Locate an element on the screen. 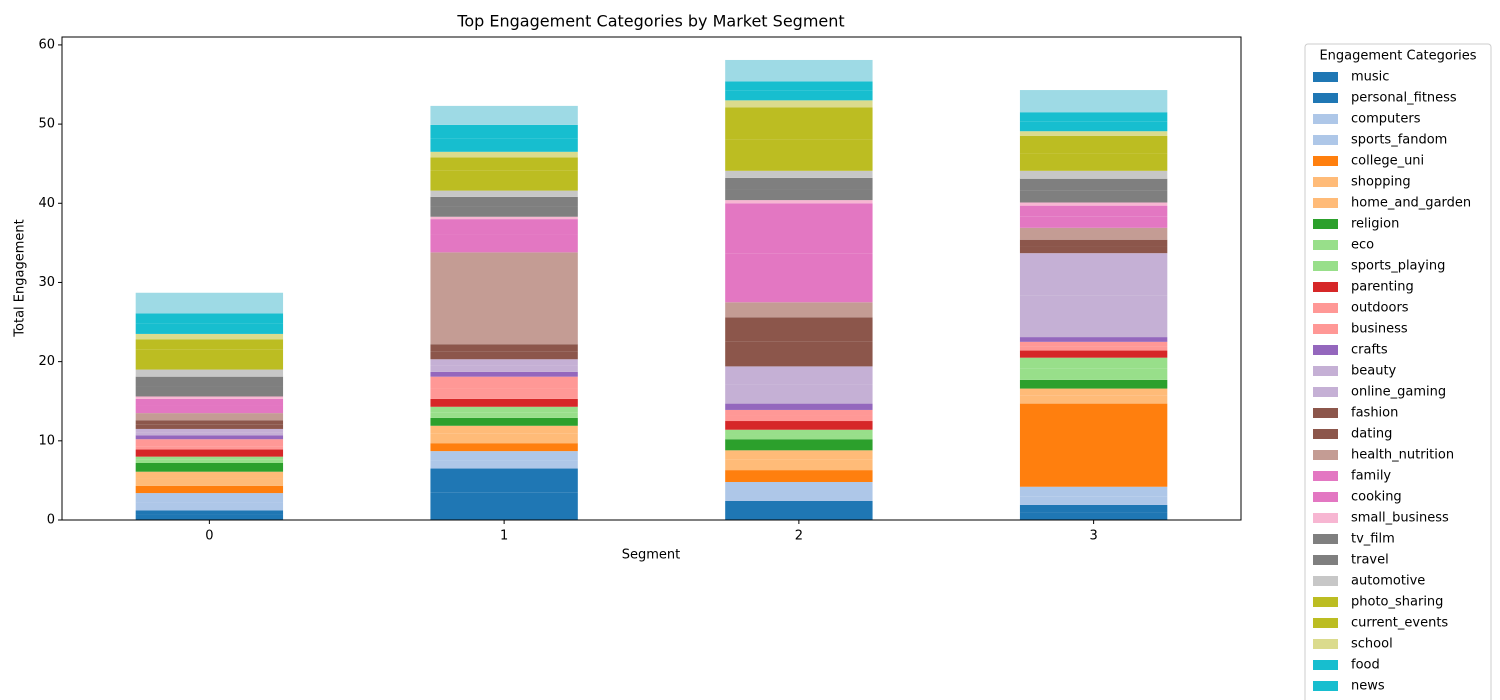 The height and width of the screenshot is (700, 1500). legend-label: school is located at coordinates (1372, 644).